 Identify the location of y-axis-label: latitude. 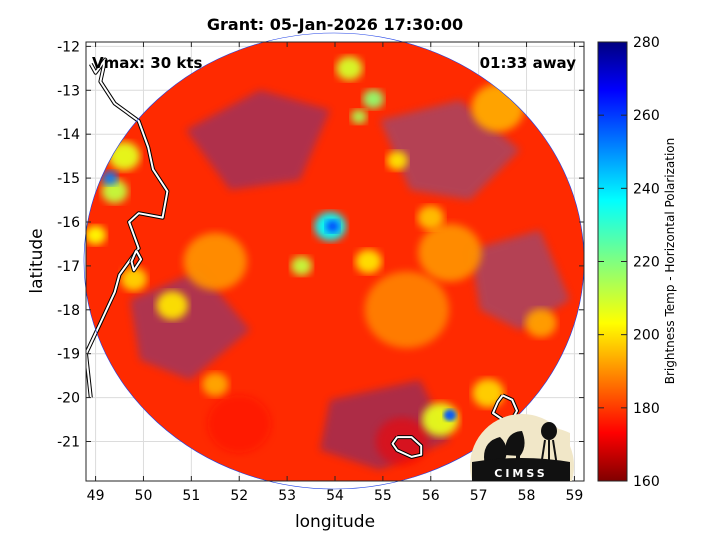
(37, 260).